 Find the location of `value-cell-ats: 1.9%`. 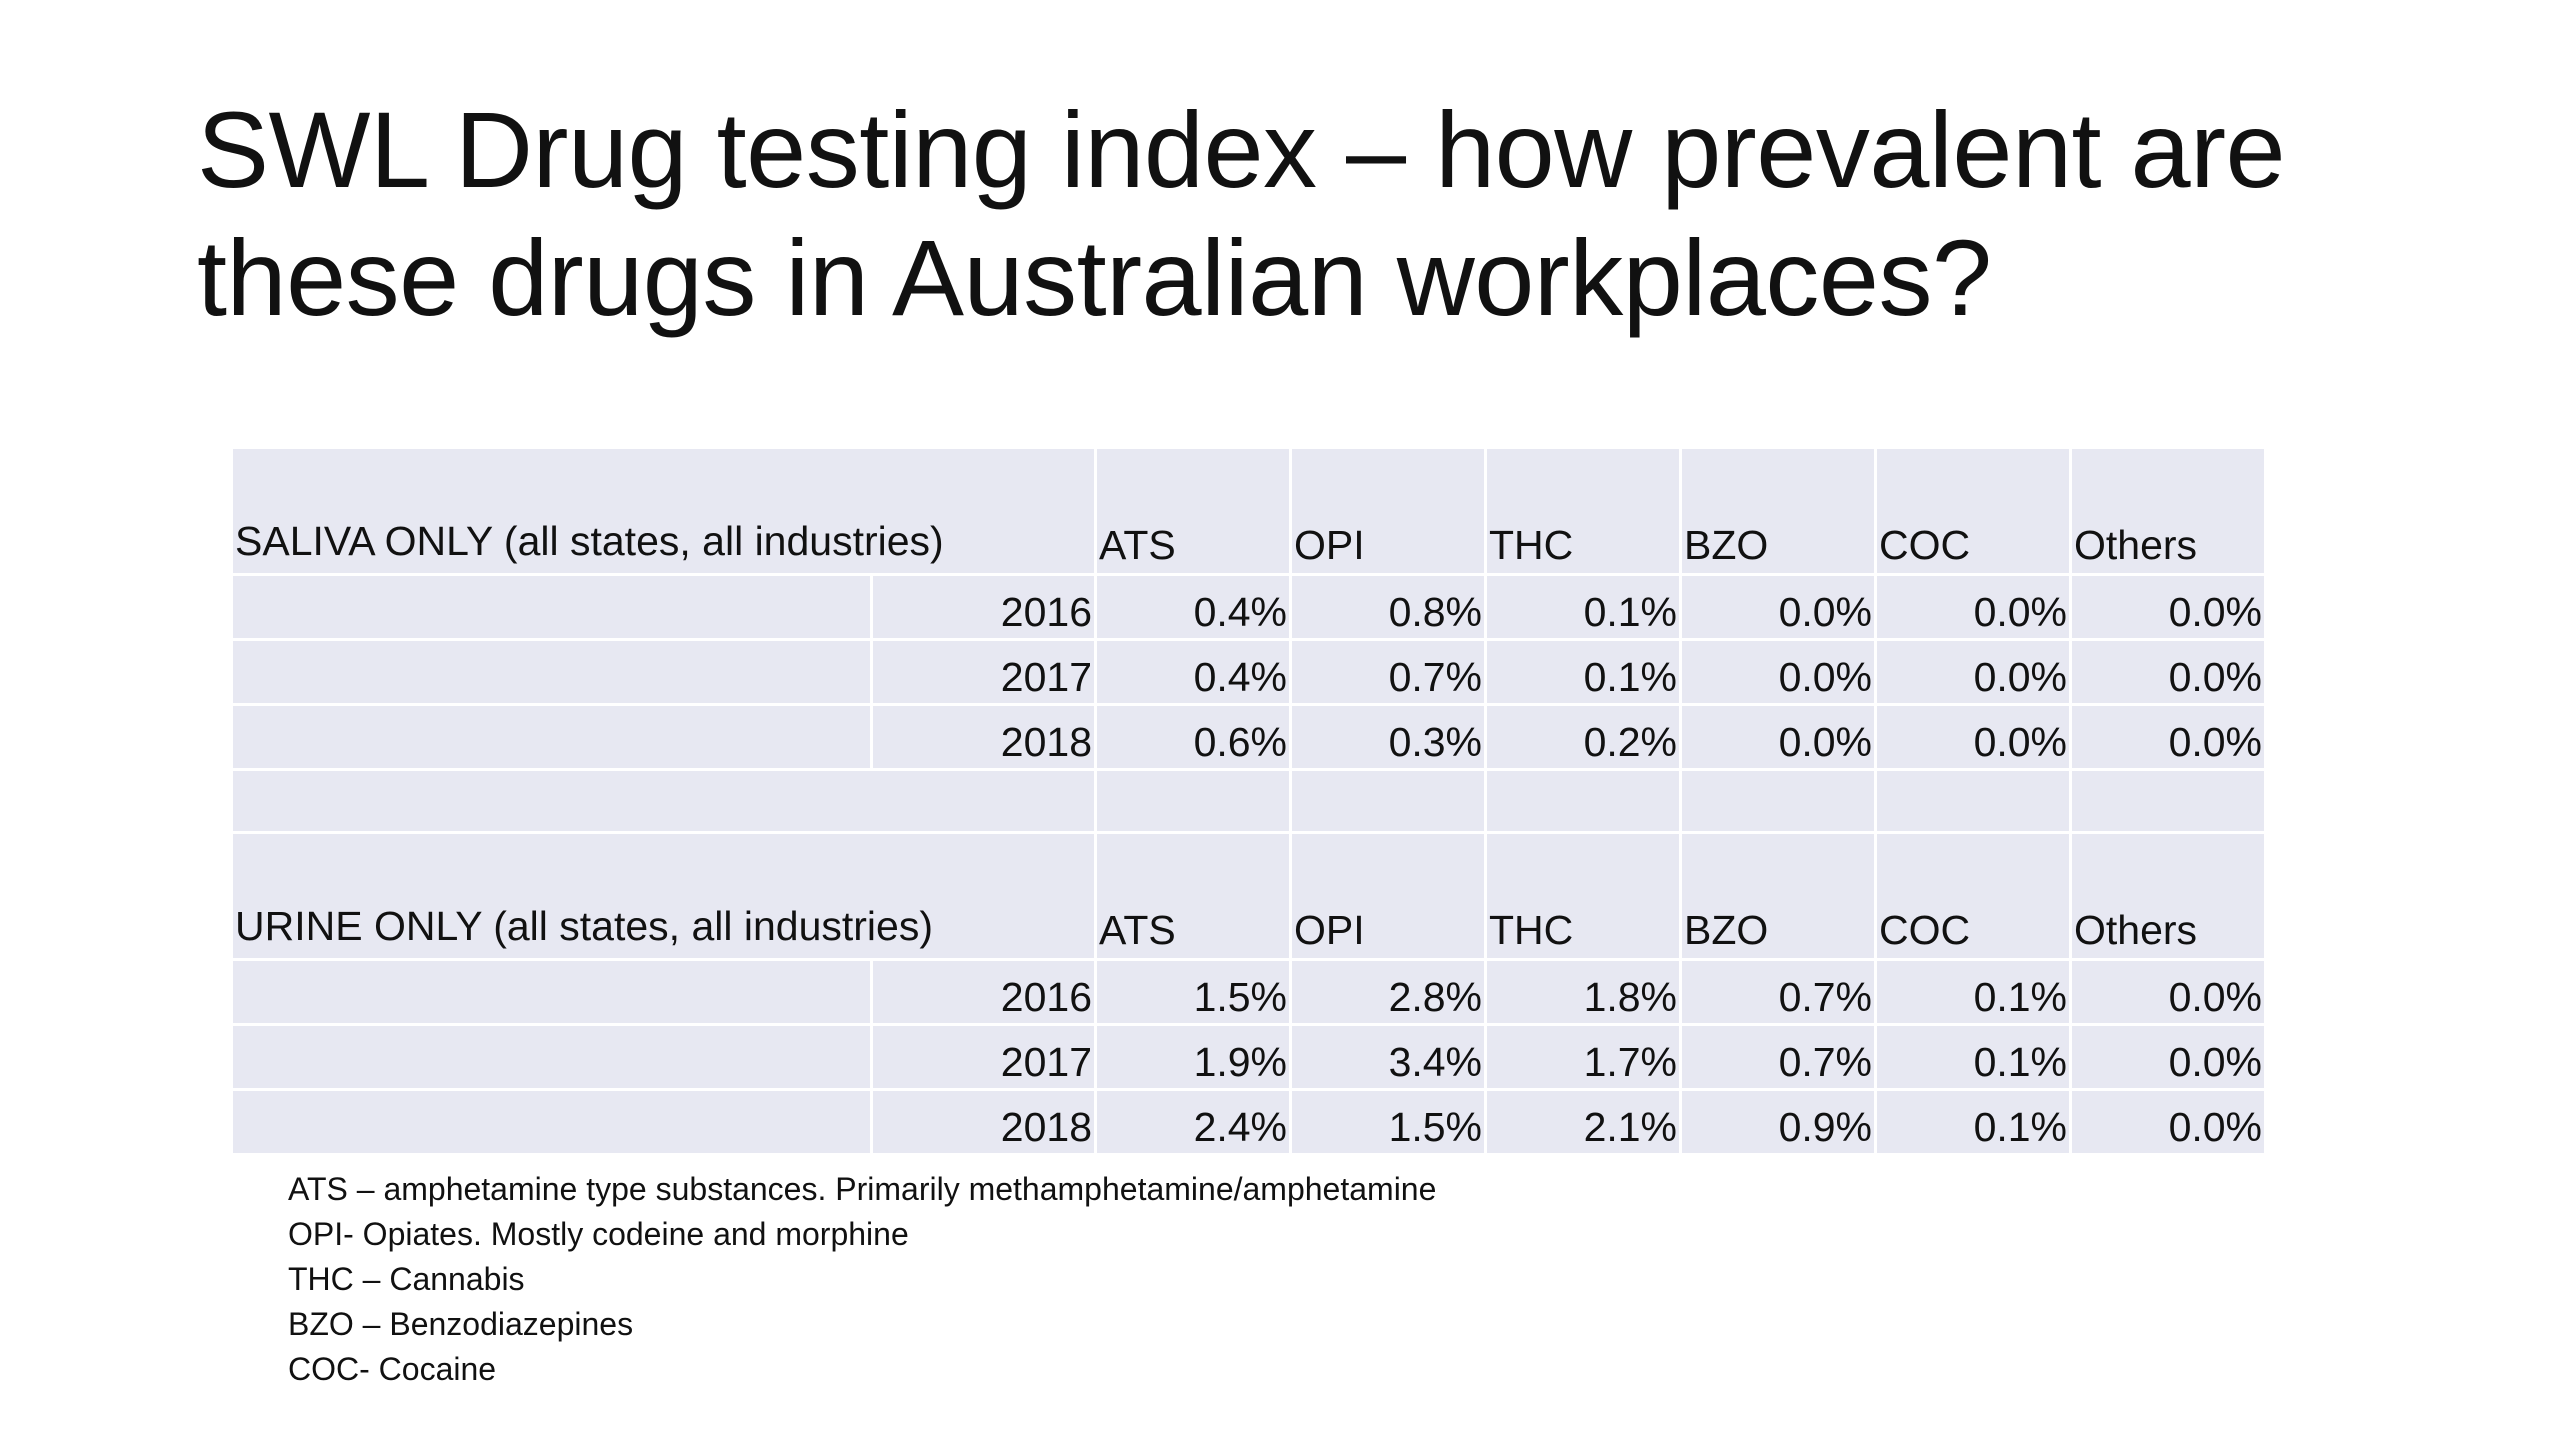

value-cell-ats: 1.9% is located at coordinates (1193, 1057).